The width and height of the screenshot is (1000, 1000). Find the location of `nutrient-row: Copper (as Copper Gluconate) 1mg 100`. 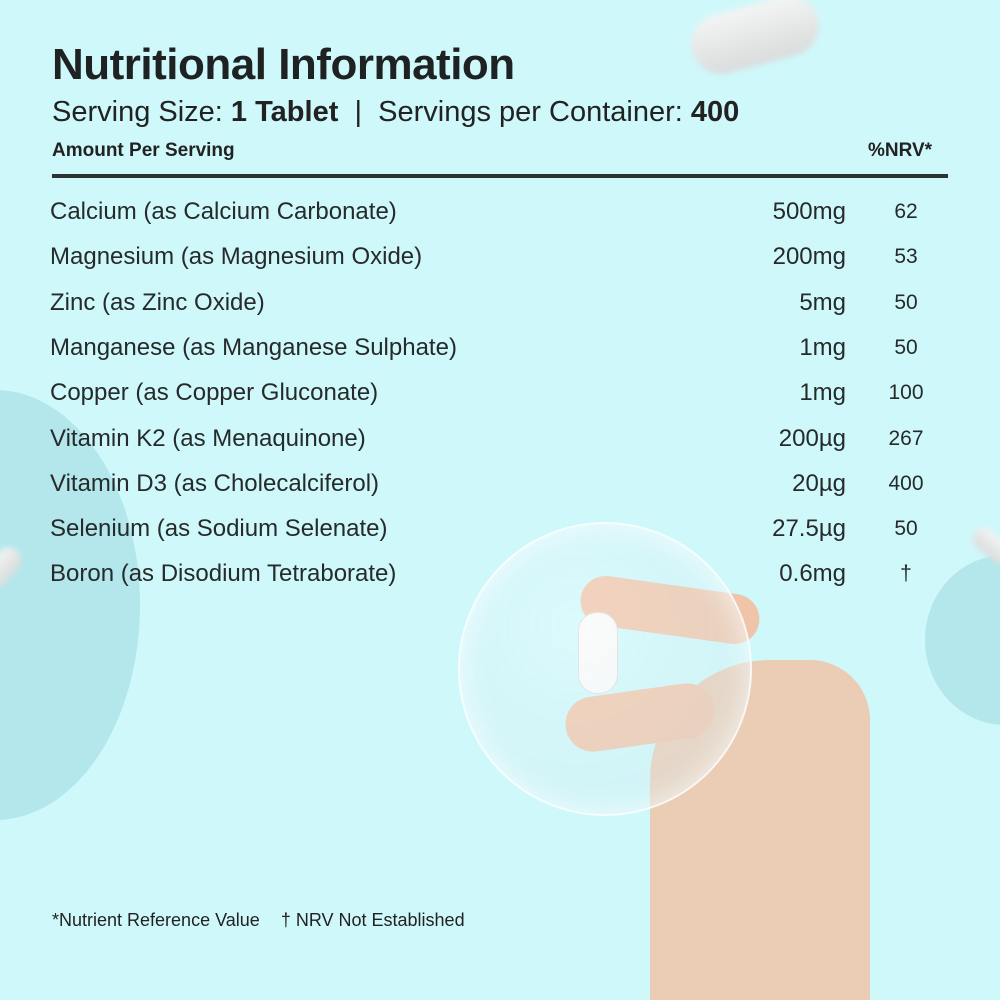

nutrient-row: Copper (as Copper Gluconate) 1mg 100 is located at coordinates (490, 399).